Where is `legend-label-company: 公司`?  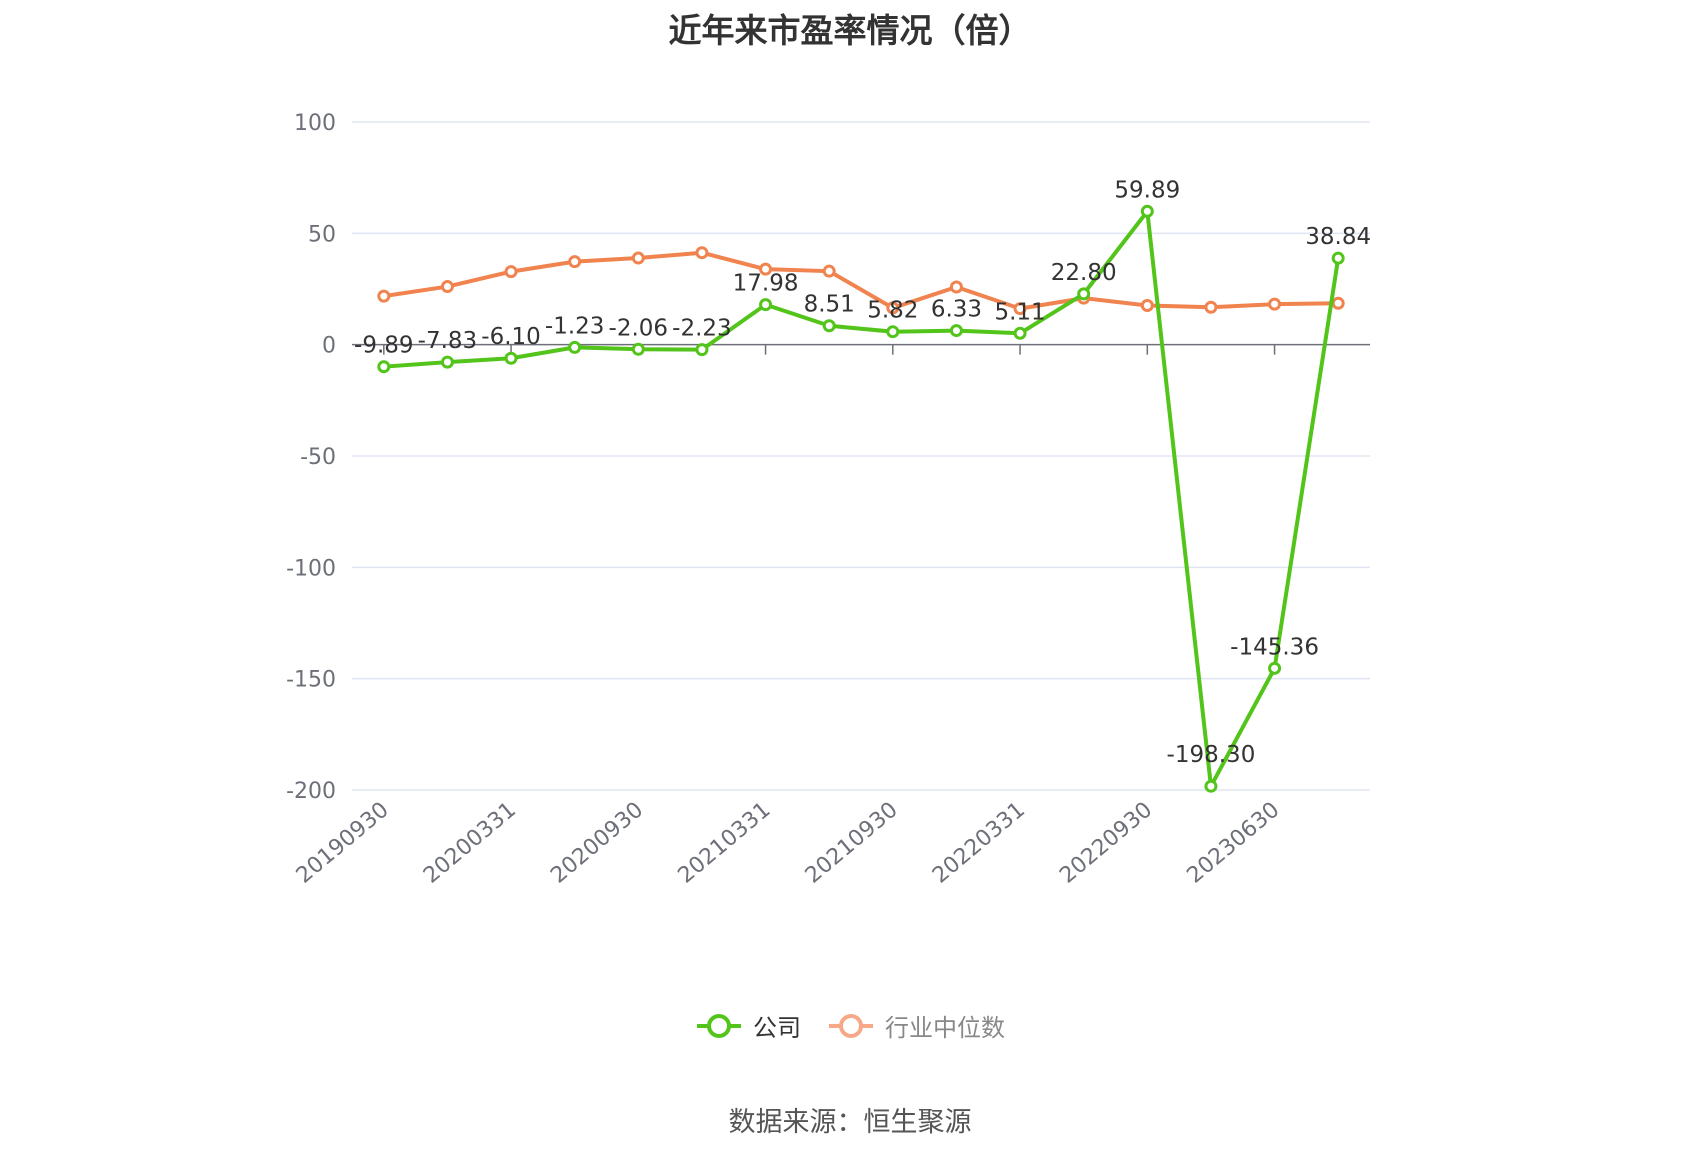 legend-label-company: 公司 is located at coordinates (777, 1028).